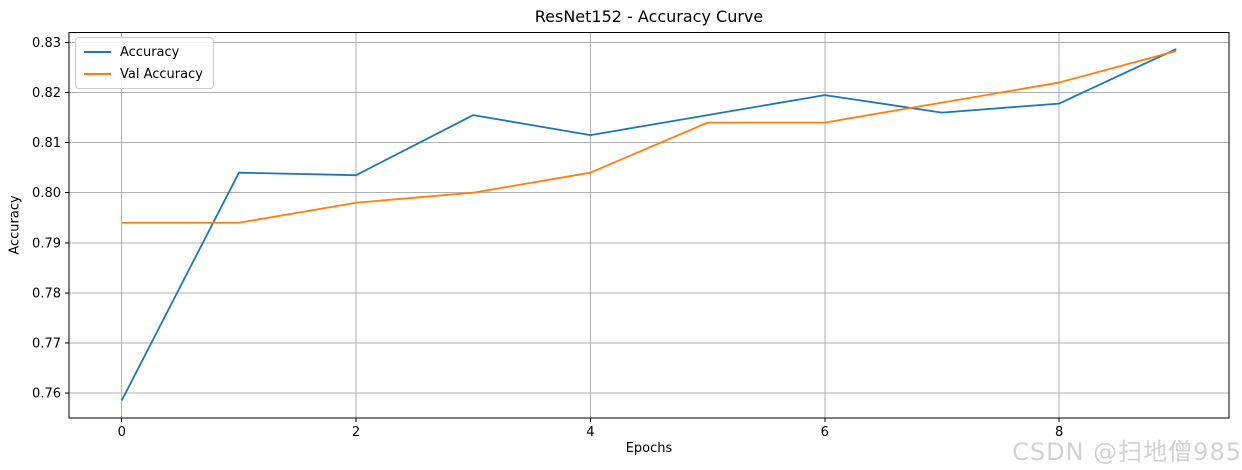 The width and height of the screenshot is (1242, 470). I want to click on chart-title: ResNet152 - Accuracy Curve, so click(649, 16).